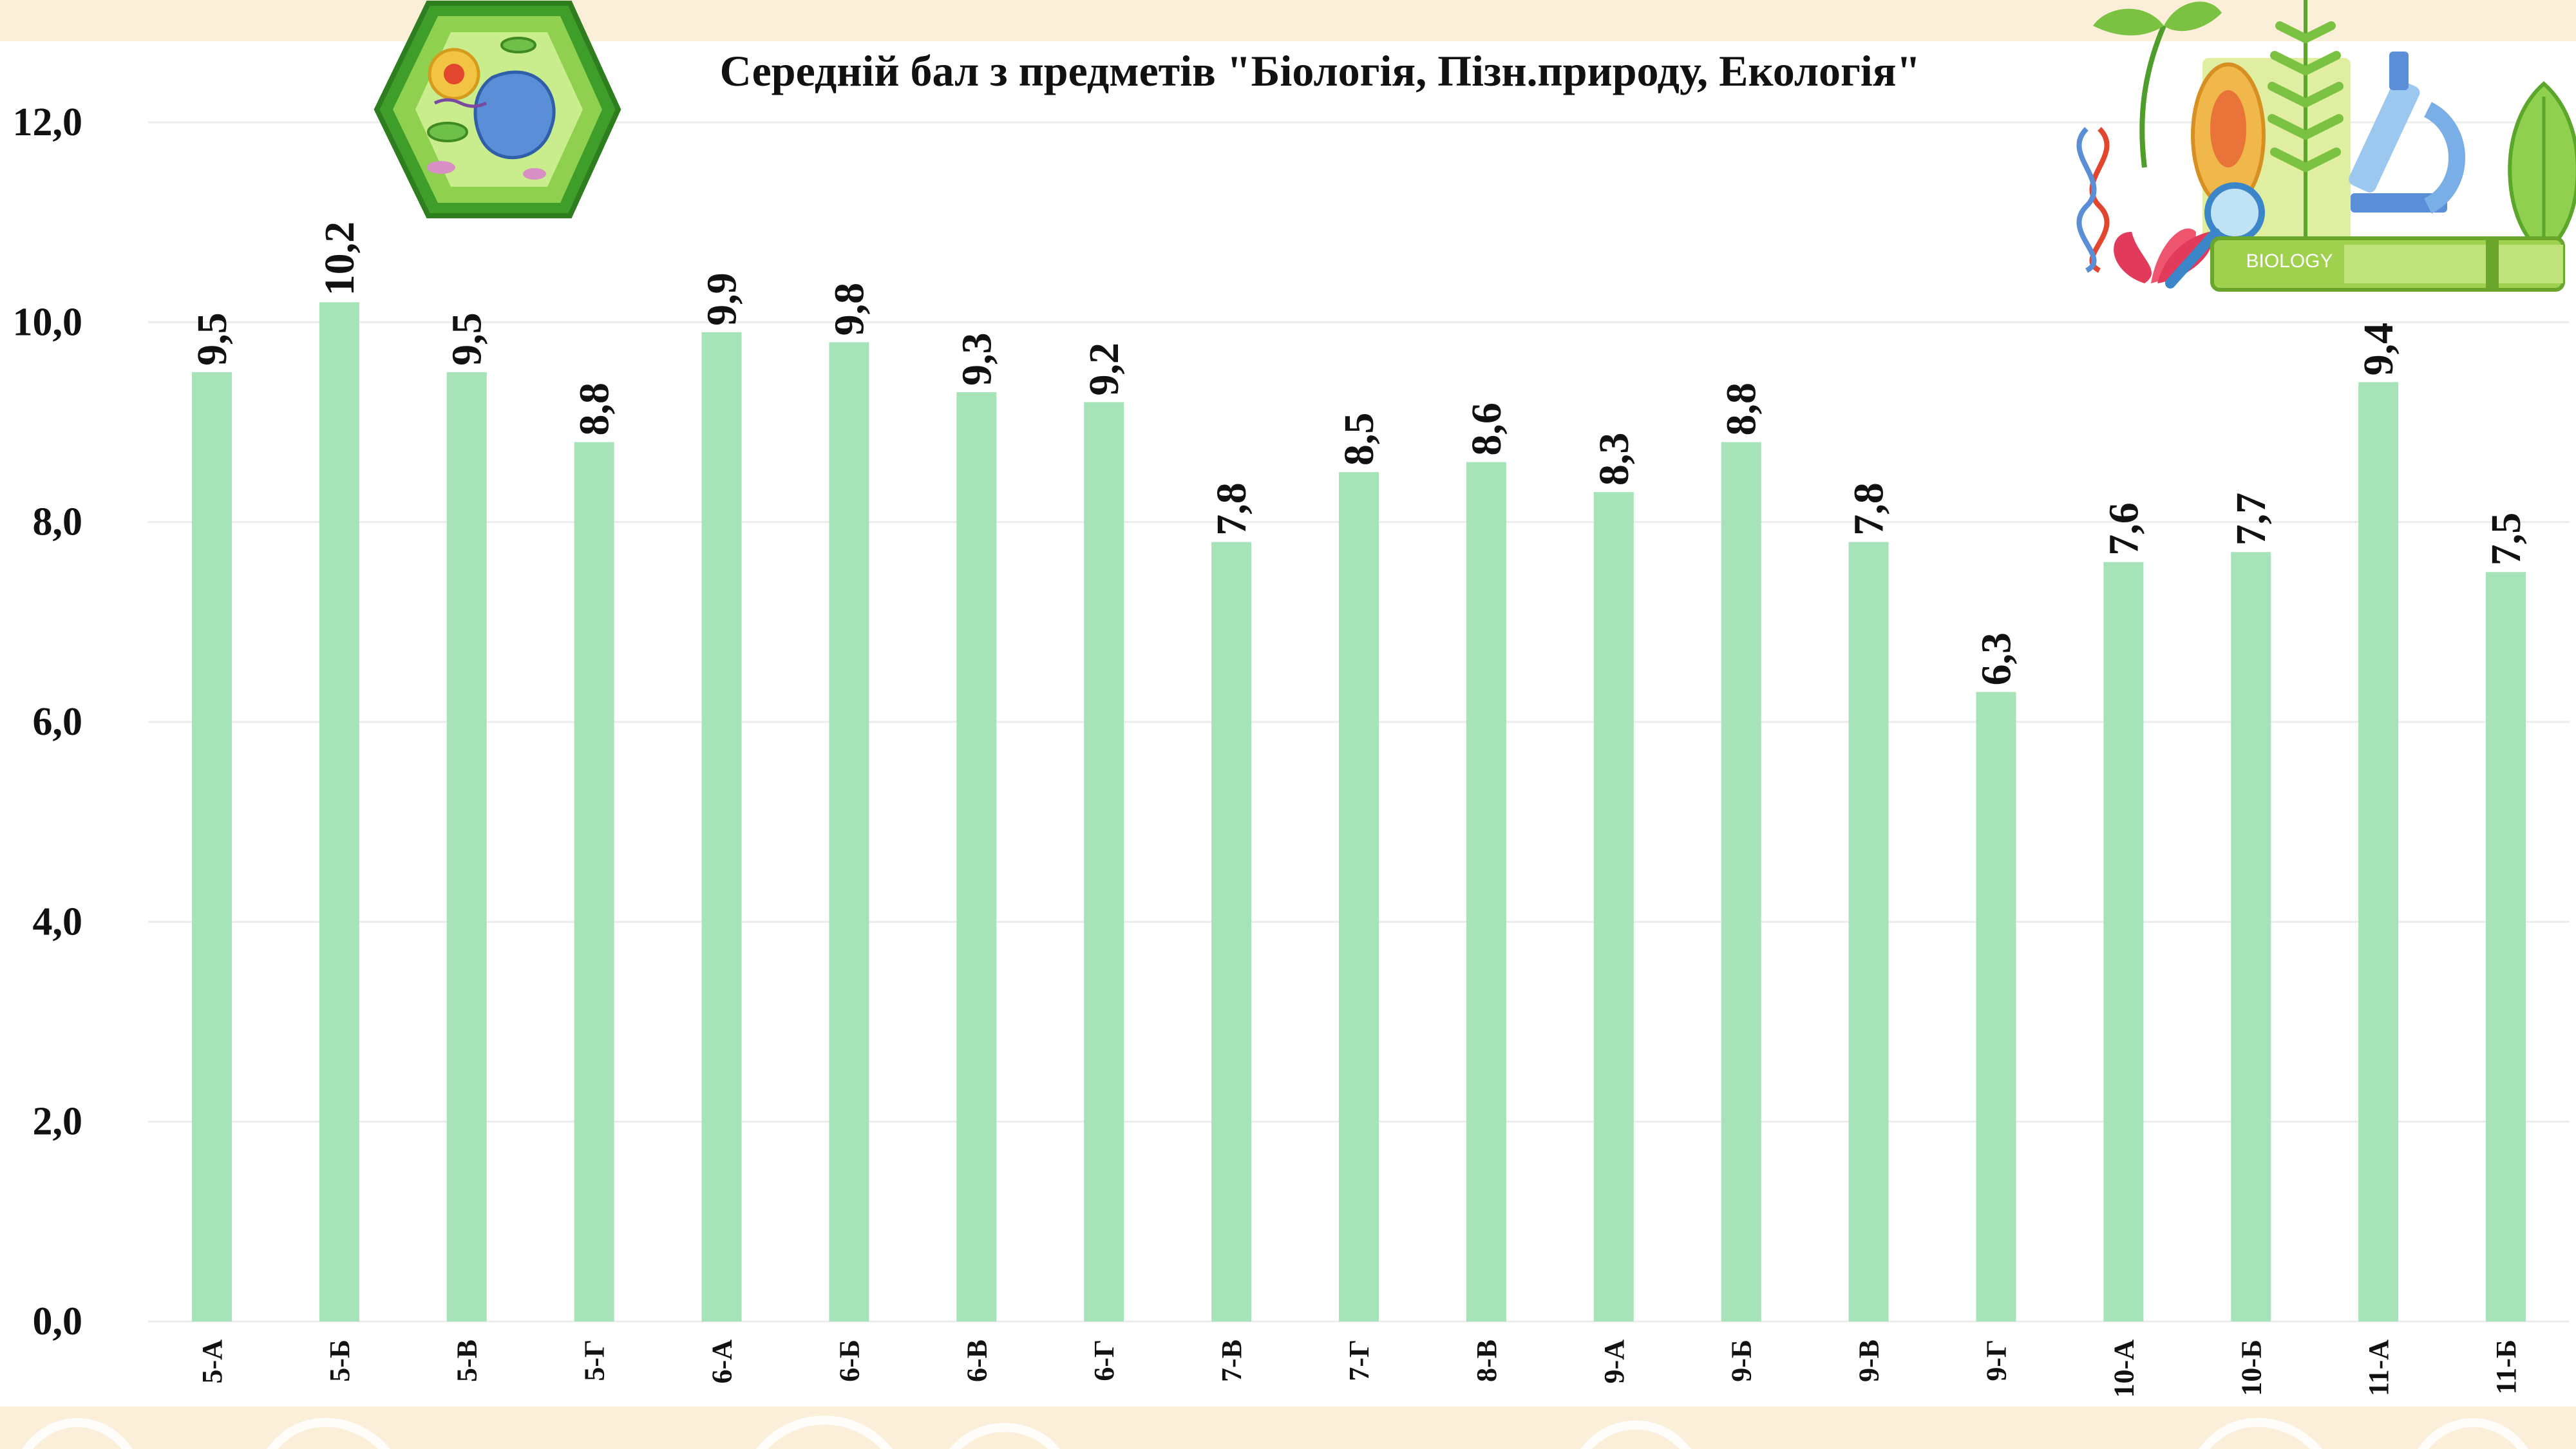 The image size is (2576, 1449). What do you see at coordinates (1359, 1360) in the screenshot?
I see `x-tick-label: 7-Г` at bounding box center [1359, 1360].